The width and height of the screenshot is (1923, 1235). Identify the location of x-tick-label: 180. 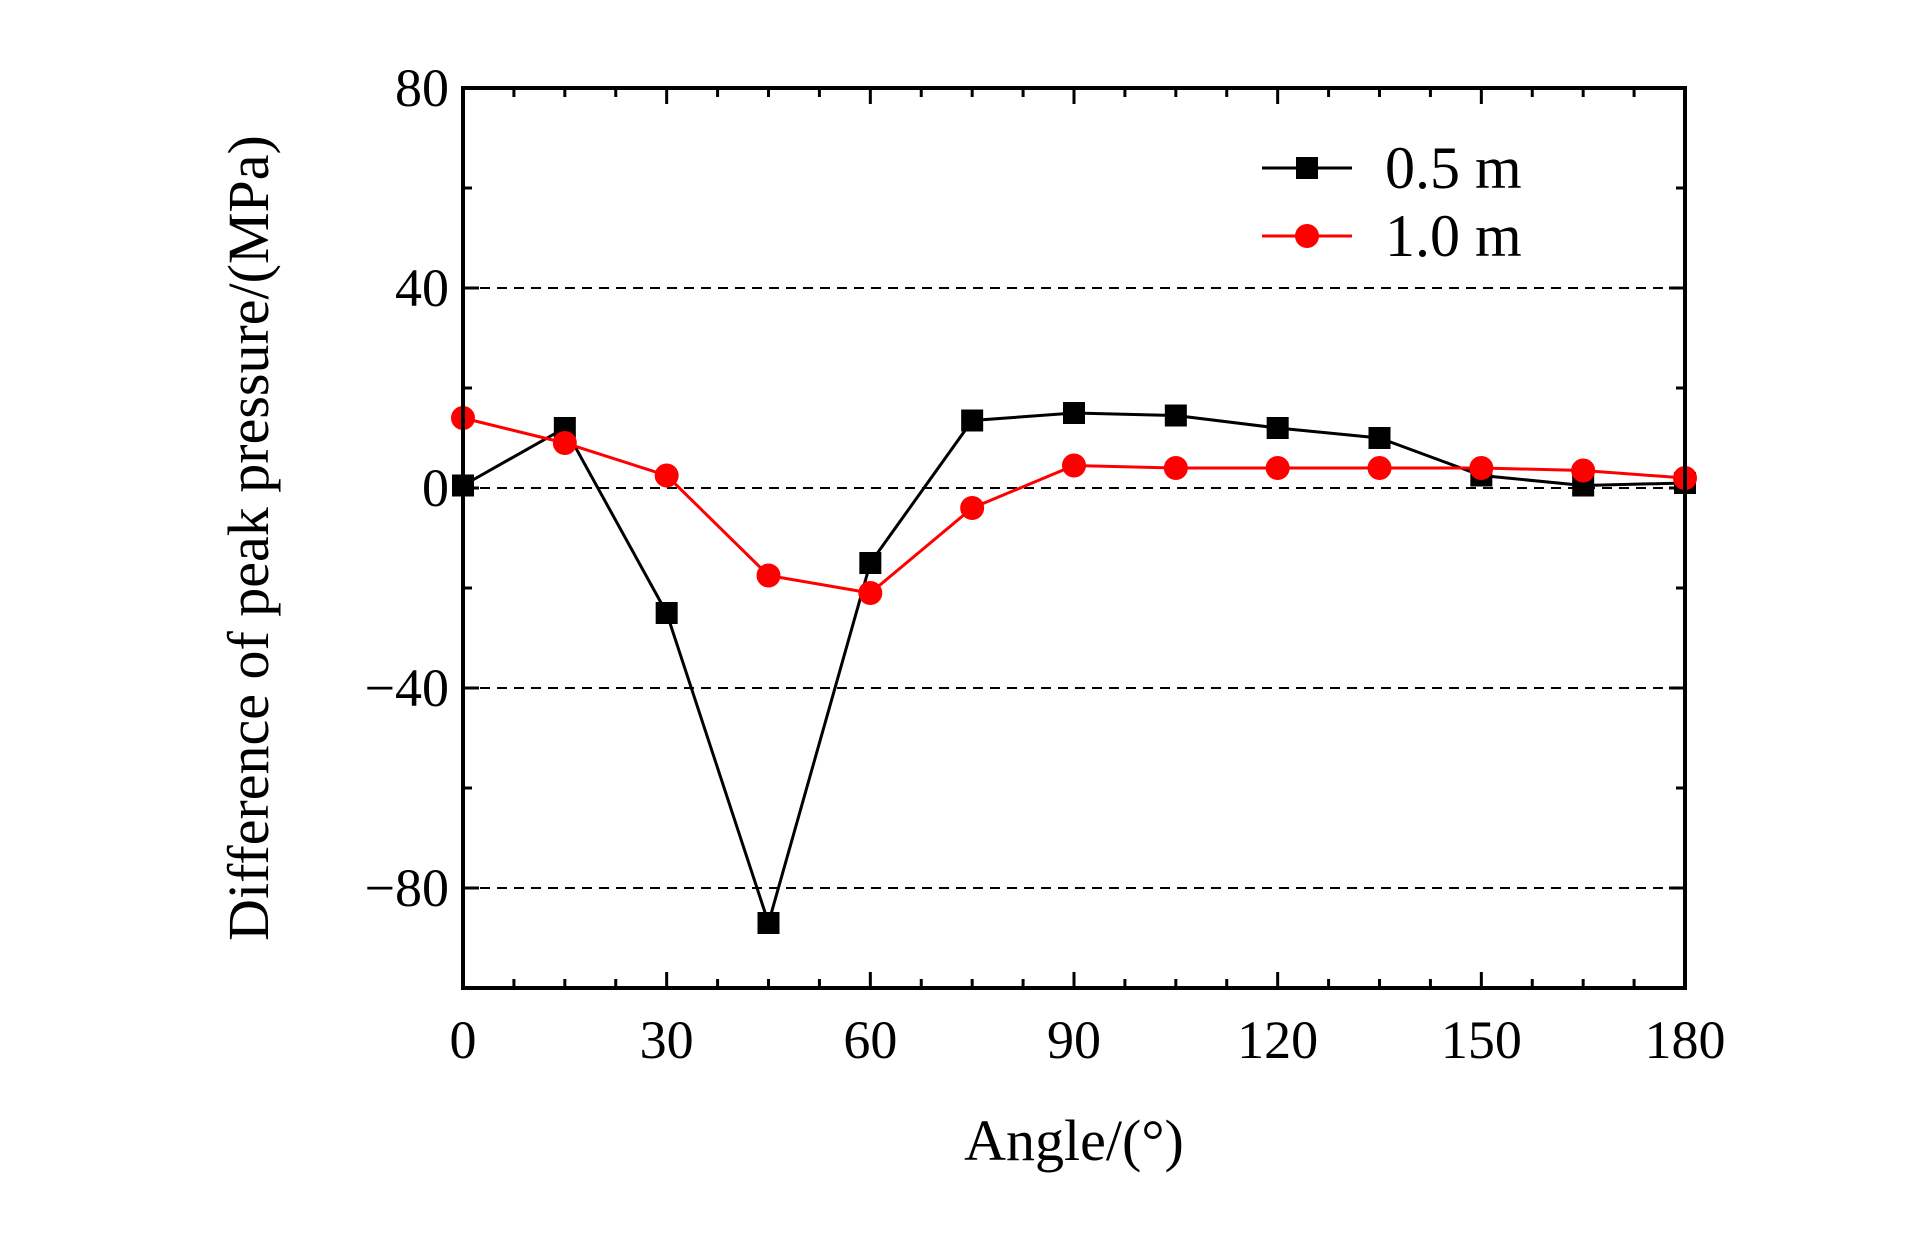
(1685, 1040).